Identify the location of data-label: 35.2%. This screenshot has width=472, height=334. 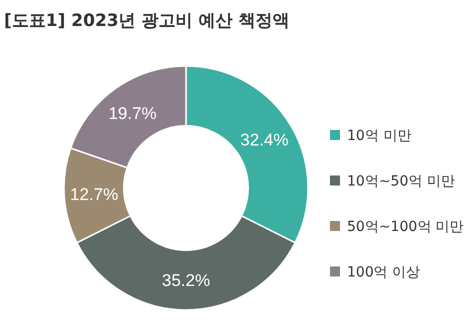
(186, 280).